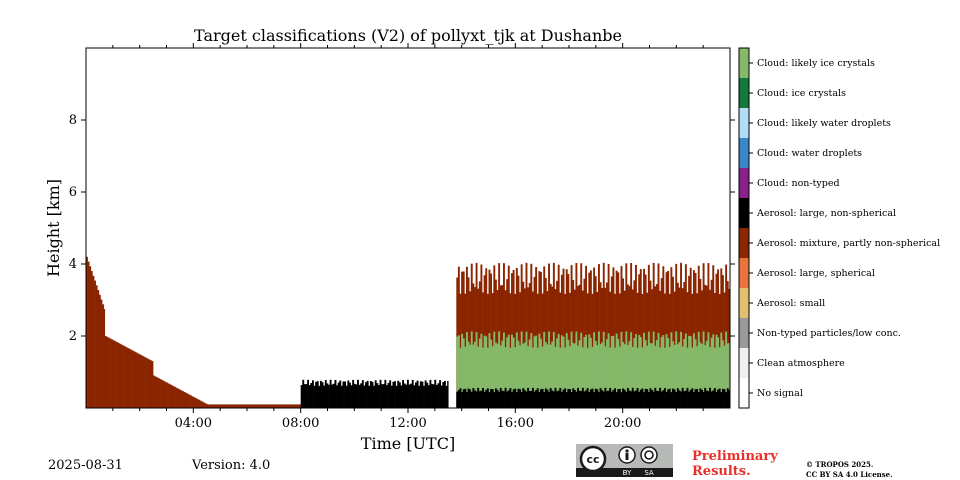 The width and height of the screenshot is (960, 480). I want to click on y-tick-label: 8, so click(73, 120).